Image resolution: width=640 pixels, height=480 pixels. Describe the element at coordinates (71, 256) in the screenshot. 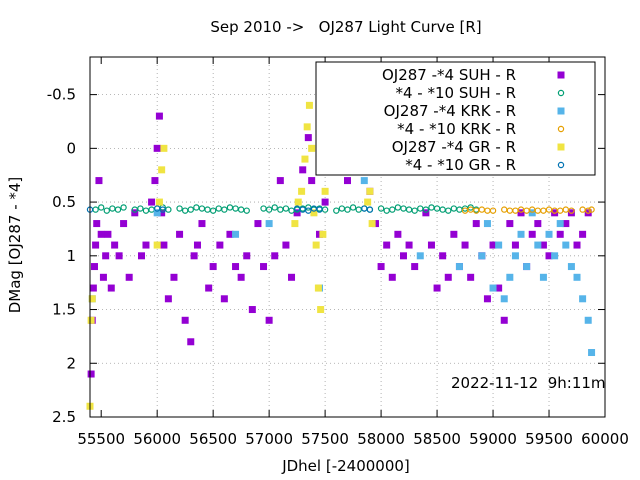

I see `y-tick-label: 1` at that location.